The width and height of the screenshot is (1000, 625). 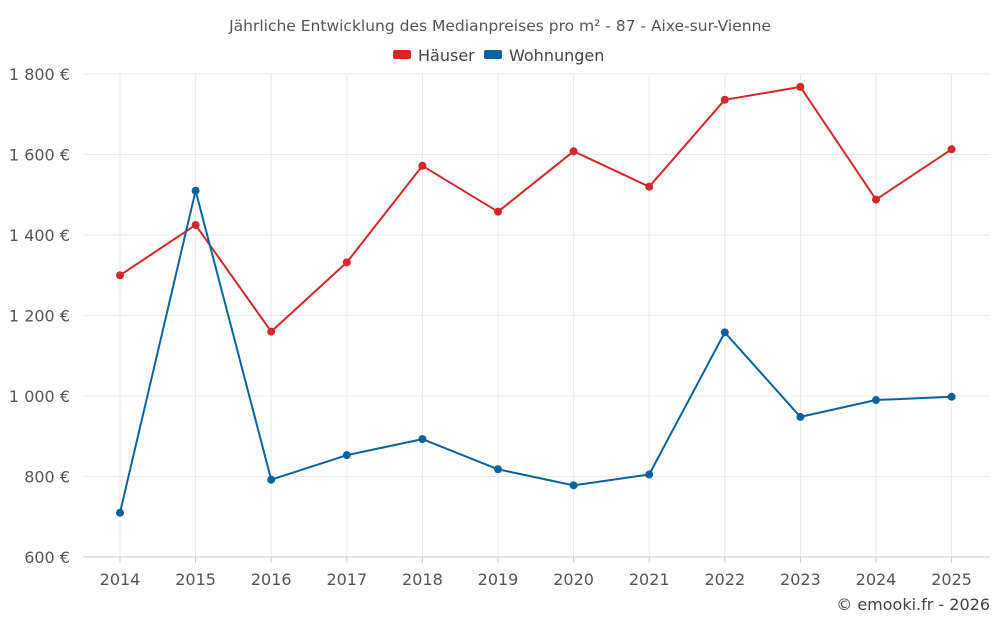 What do you see at coordinates (951, 579) in the screenshot?
I see `x-tick-label: 2025` at bounding box center [951, 579].